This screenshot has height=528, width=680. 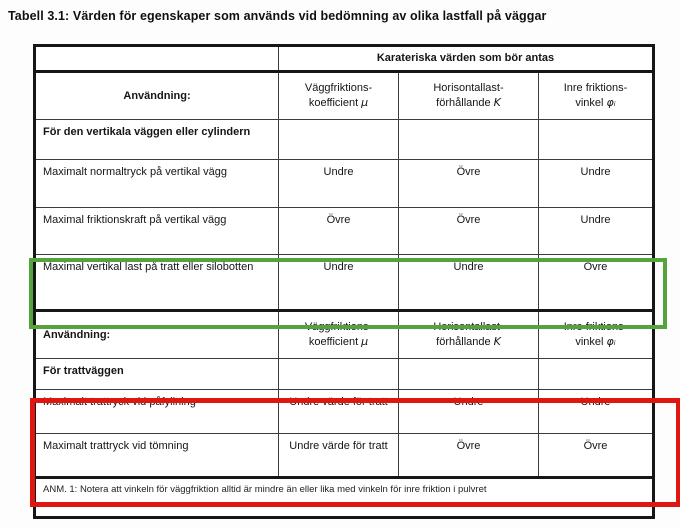 I want to click on section-subheader-row: För trattväggen, so click(x=344, y=374).